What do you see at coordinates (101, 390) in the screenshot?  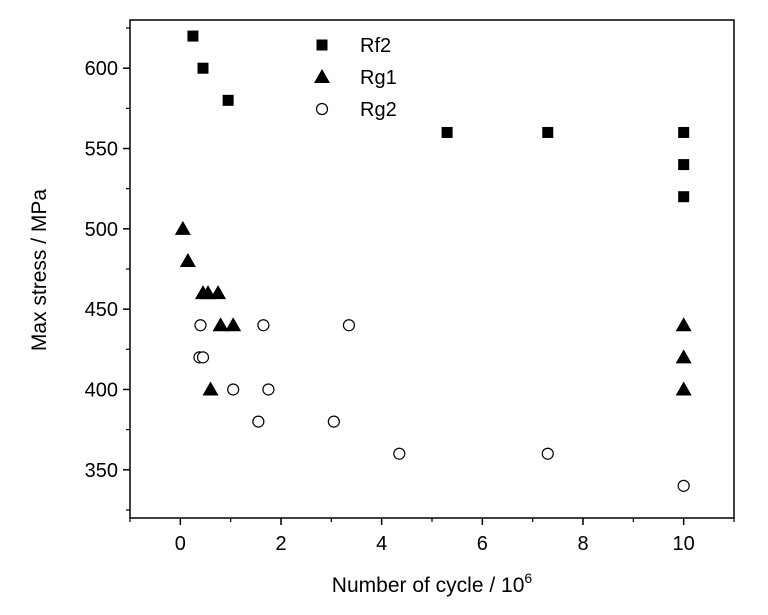 I see `y-tick-label: 400` at bounding box center [101, 390].